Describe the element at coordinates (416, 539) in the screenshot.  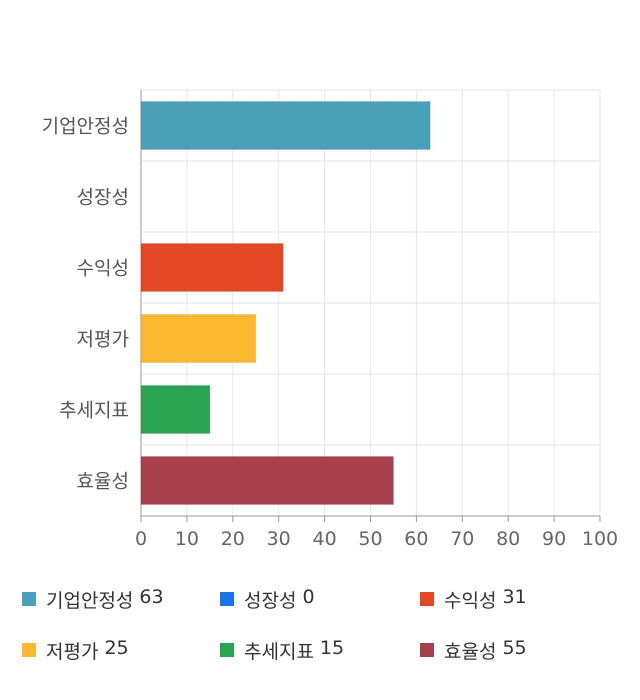
I see `x-tick-label: 60` at that location.